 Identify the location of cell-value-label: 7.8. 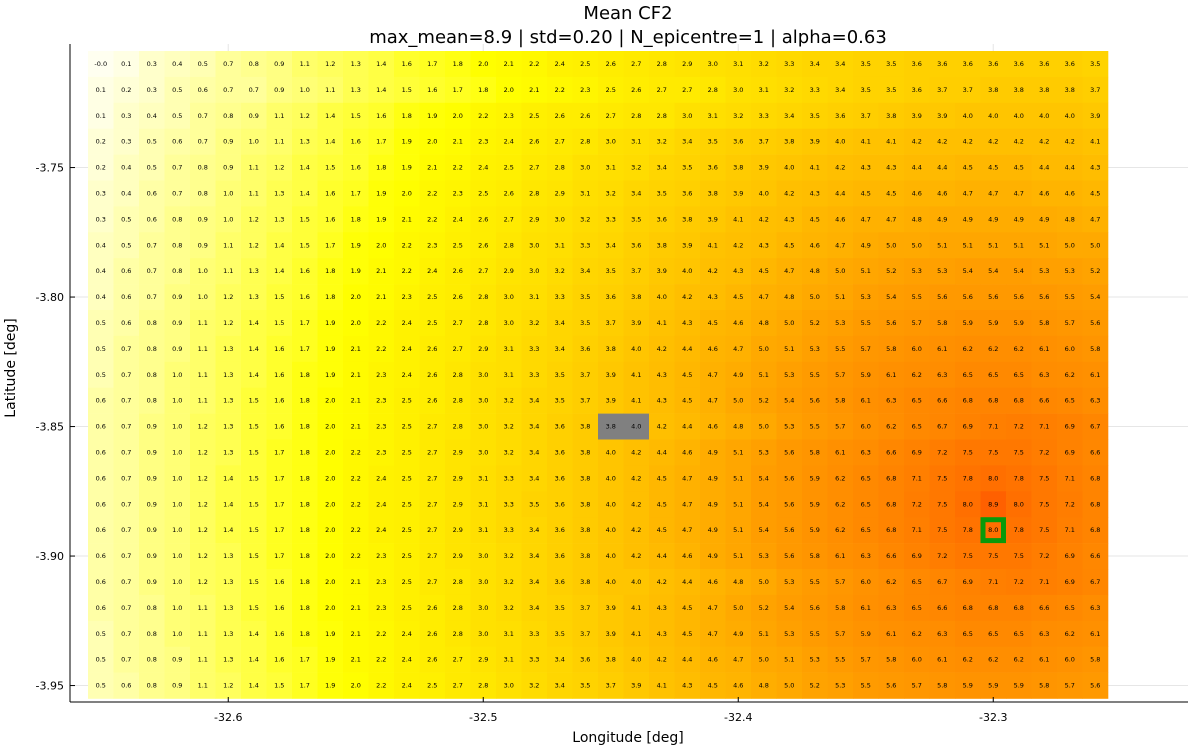
(1019, 478).